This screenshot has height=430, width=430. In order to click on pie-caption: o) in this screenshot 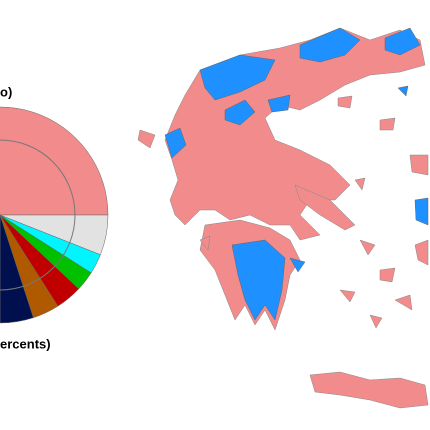, I will do `click(6, 91)`.